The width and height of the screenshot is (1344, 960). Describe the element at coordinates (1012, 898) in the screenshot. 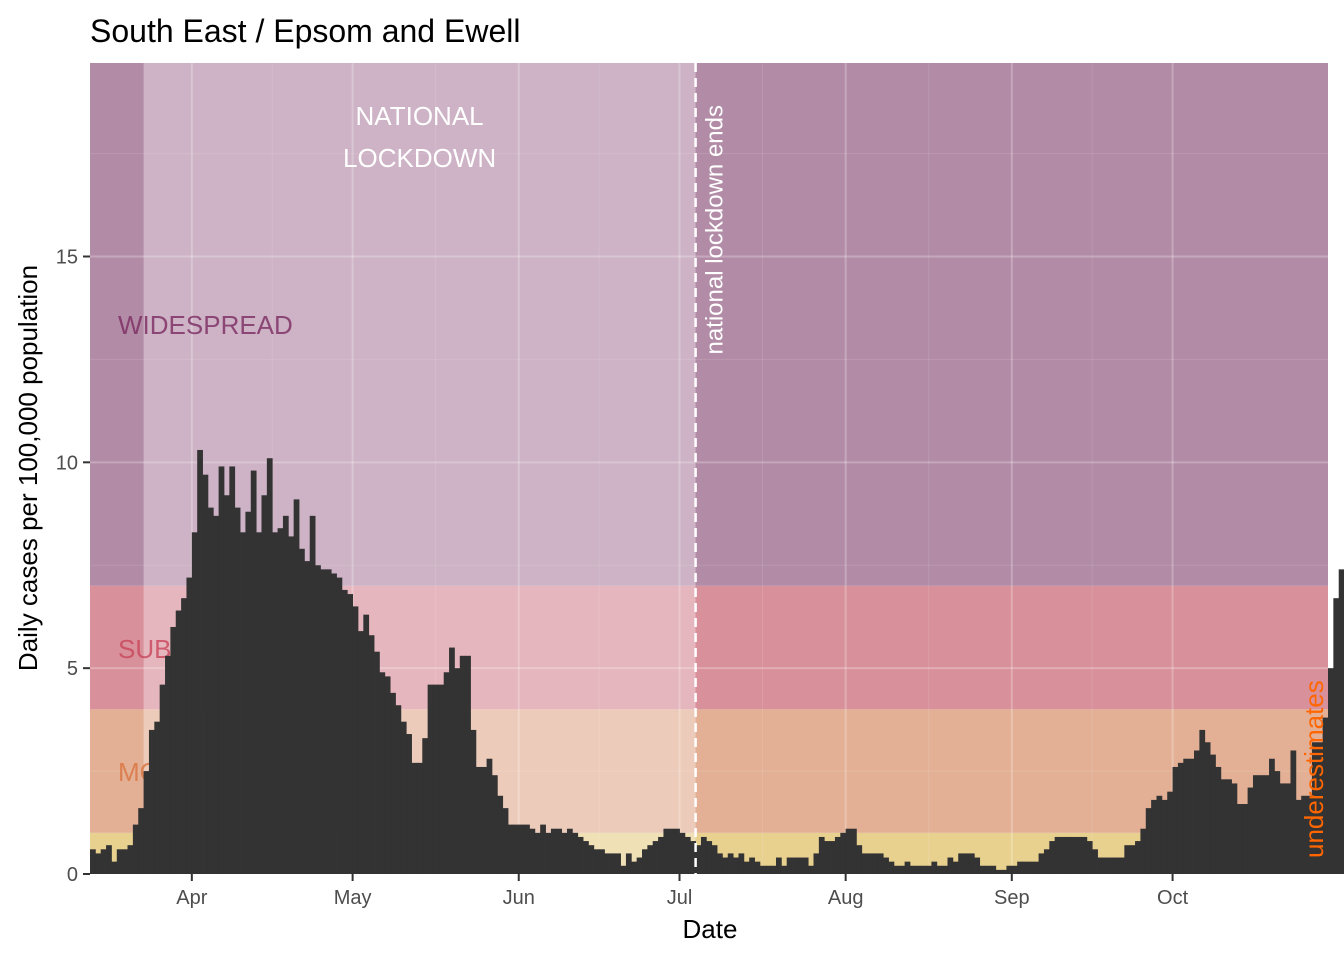

I see `x-tick-label: Sep` at that location.